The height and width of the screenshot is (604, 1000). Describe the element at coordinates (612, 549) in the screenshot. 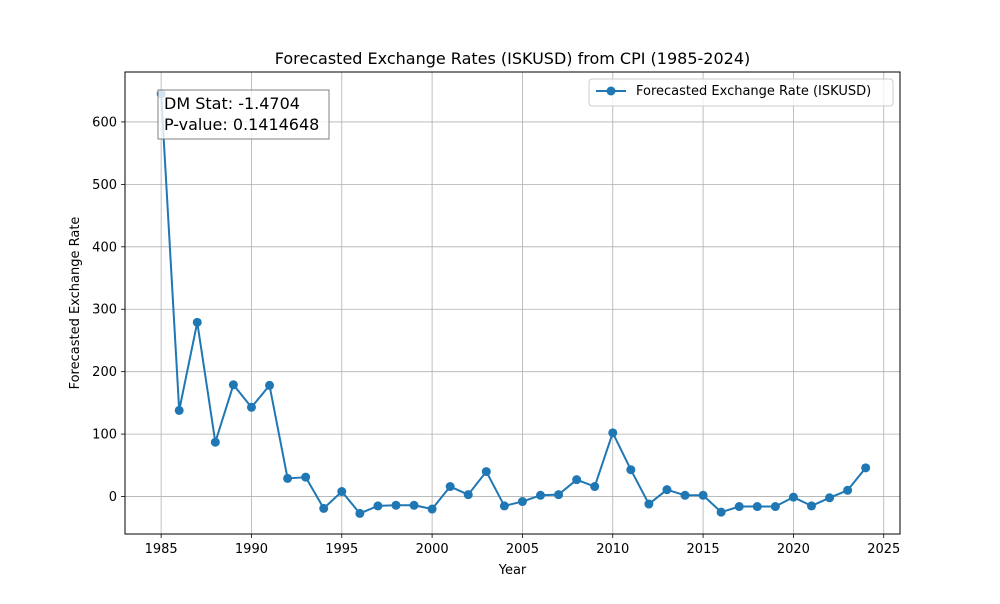

I see `x-tick-label: 2010` at that location.